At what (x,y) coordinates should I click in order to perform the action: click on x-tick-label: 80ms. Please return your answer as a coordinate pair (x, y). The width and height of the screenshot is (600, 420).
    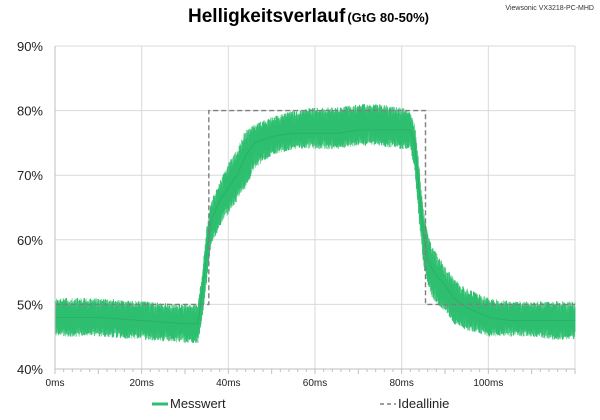
    Looking at the image, I should click on (401, 383).